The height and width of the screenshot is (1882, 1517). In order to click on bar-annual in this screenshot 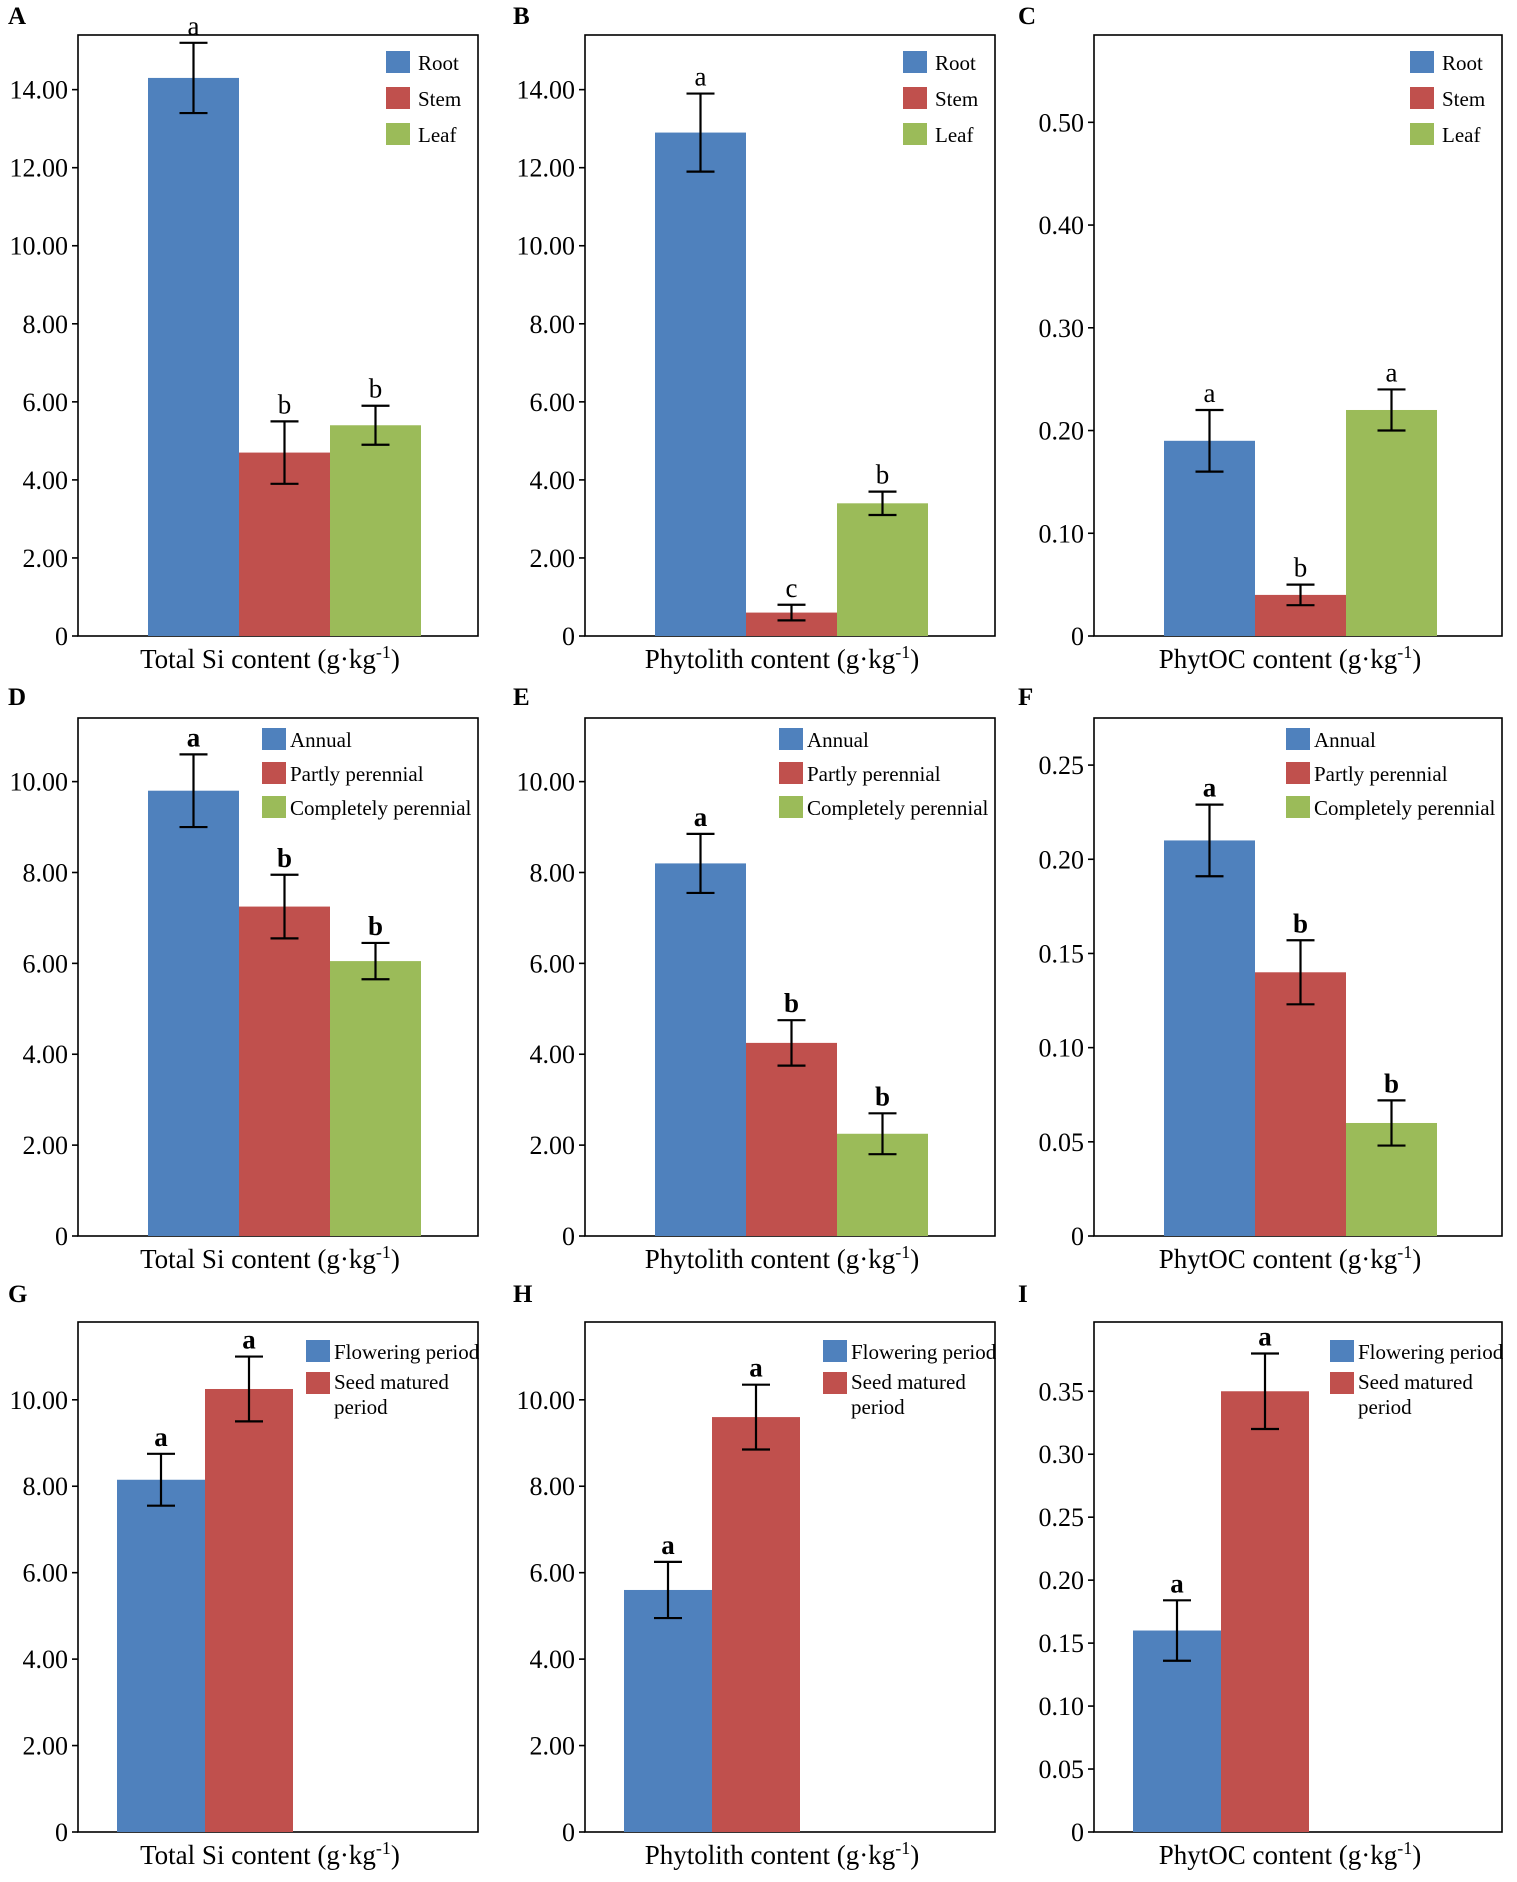, I will do `click(1209, 1038)`.